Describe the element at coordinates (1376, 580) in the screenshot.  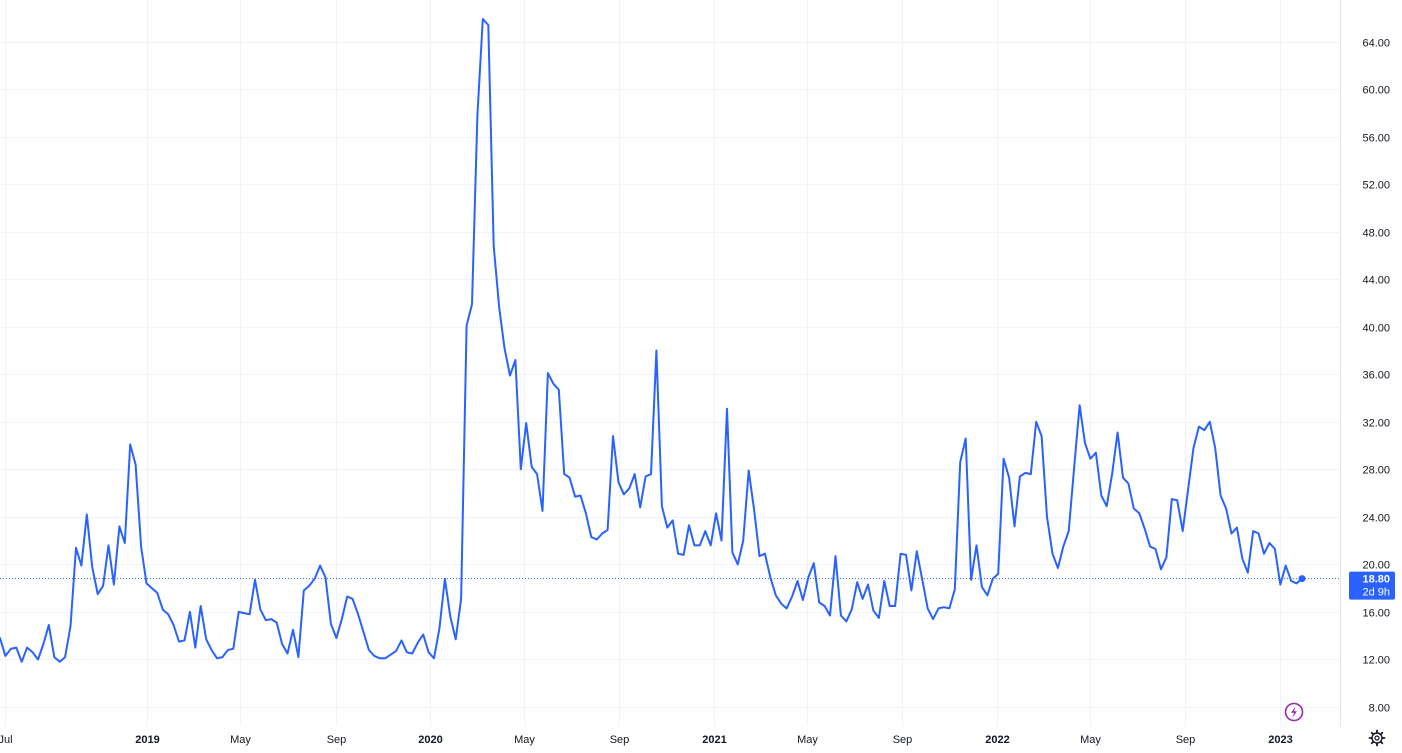
I see `last-price-value: 18.80` at that location.